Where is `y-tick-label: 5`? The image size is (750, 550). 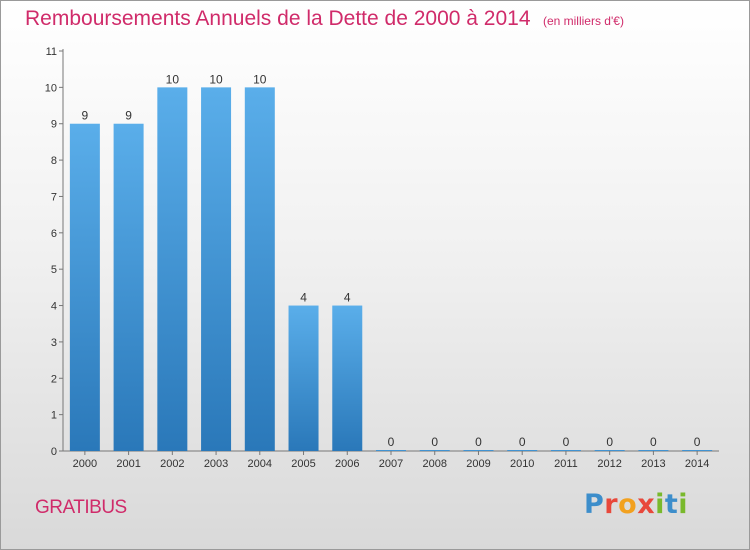
y-tick-label: 5 is located at coordinates (54, 270).